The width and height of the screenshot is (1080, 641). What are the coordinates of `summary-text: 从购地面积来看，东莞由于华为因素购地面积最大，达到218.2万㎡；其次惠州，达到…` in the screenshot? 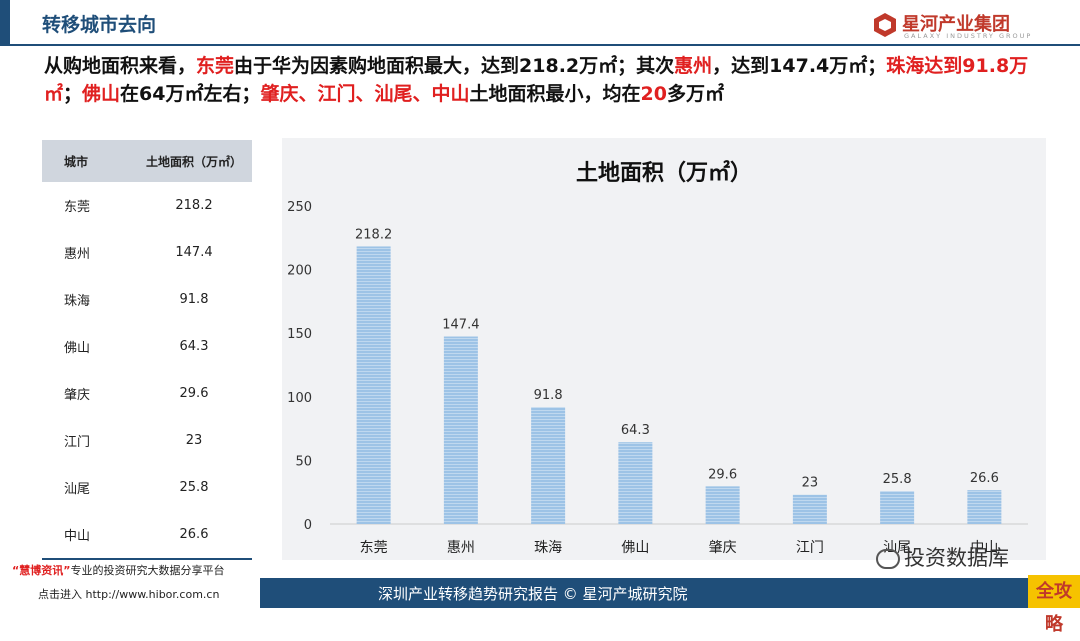 It's located at (544, 80).